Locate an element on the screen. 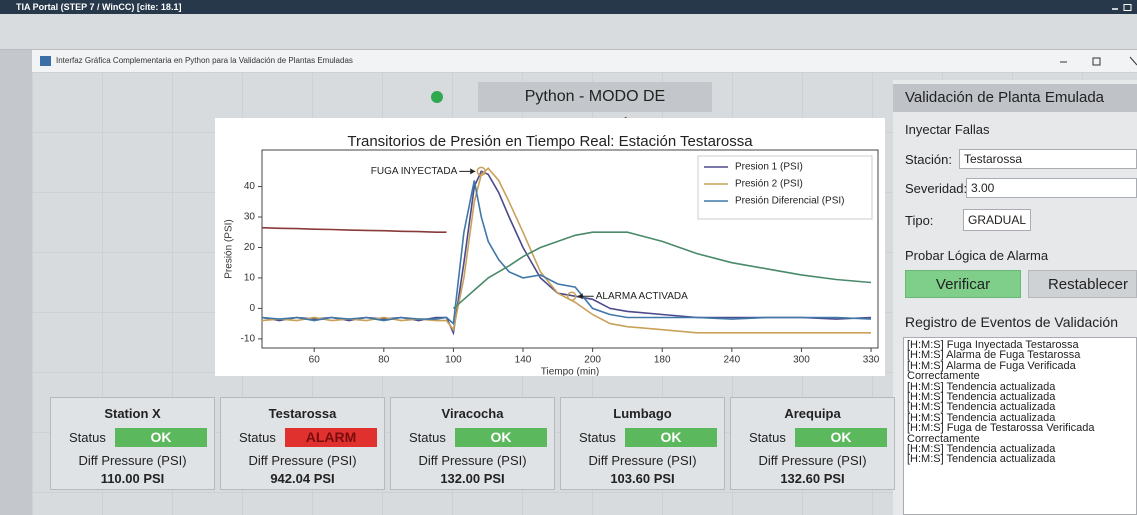 This screenshot has width=1137, height=515. x-tick-label: 330 is located at coordinates (871, 360).